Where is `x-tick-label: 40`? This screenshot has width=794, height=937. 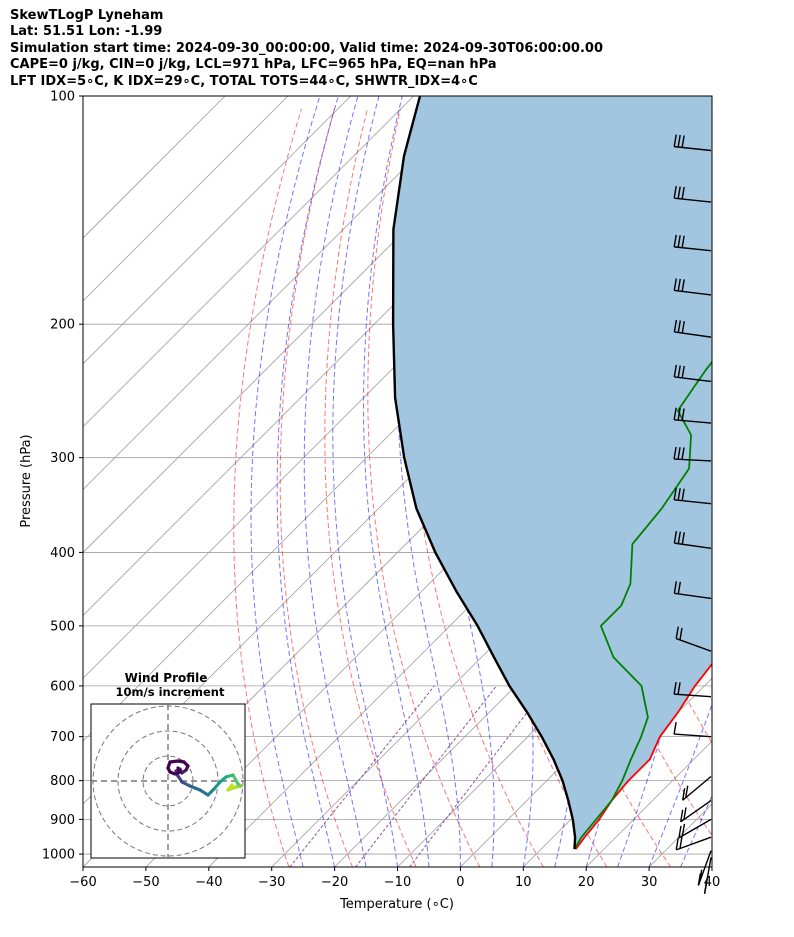
x-tick-label: 40 is located at coordinates (712, 882).